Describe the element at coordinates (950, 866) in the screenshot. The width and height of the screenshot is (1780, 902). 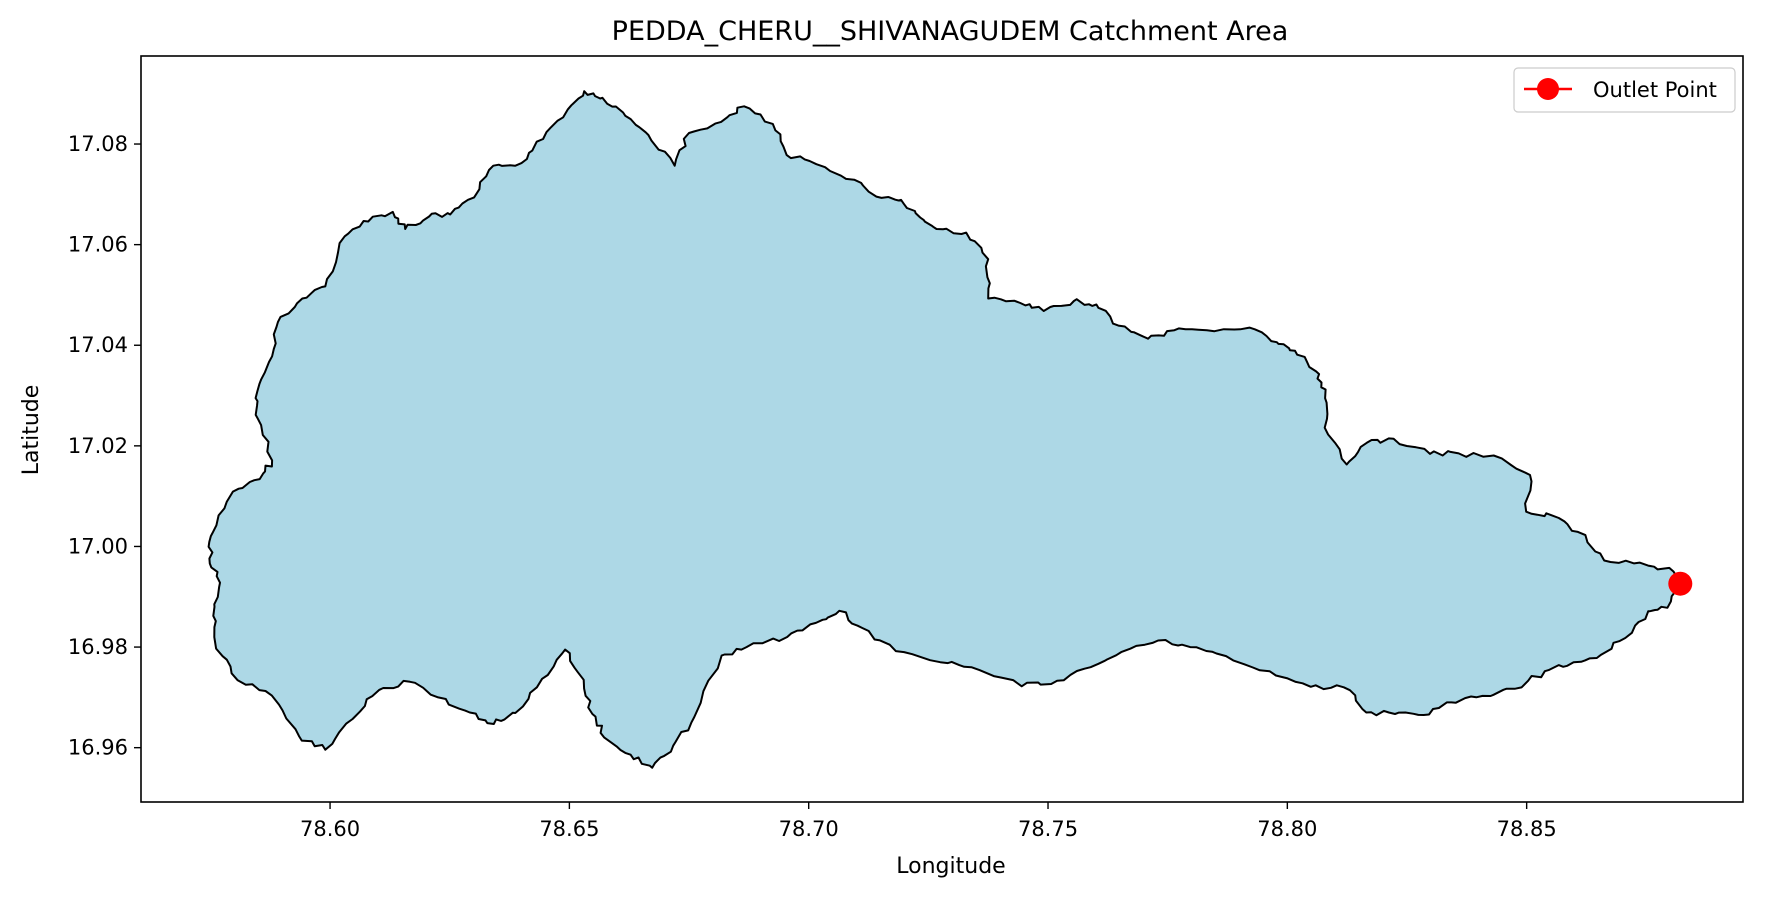
I see `x-axis-label: Longitude` at that location.